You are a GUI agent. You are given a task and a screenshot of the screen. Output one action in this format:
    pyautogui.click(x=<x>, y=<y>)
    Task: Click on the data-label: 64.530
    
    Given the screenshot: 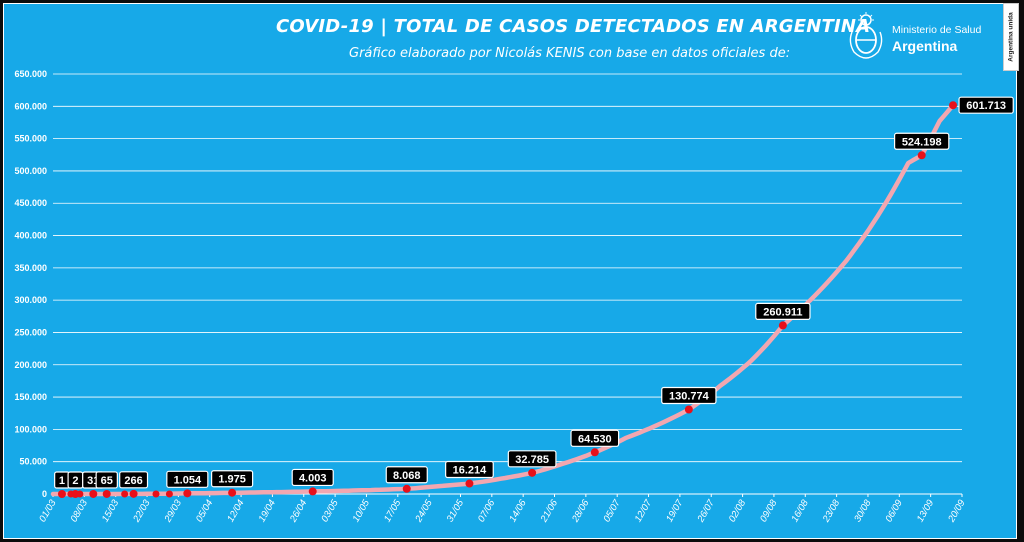 What is the action you would take?
    pyautogui.click(x=595, y=439)
    